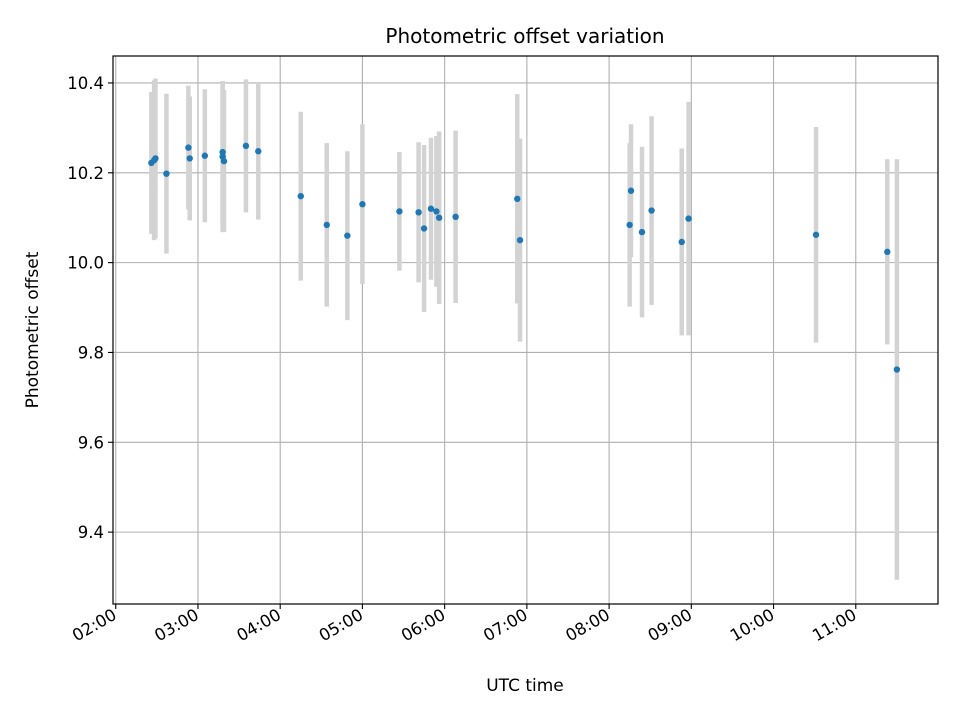  What do you see at coordinates (85, 83) in the screenshot?
I see `y-tick-label: 10.4` at bounding box center [85, 83].